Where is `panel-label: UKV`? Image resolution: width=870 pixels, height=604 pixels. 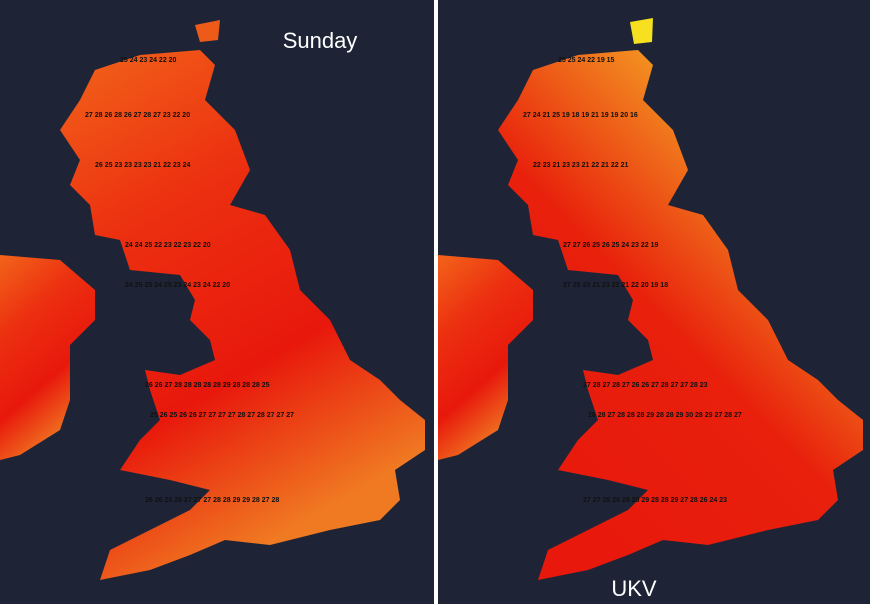 panel-label: UKV is located at coordinates (634, 588).